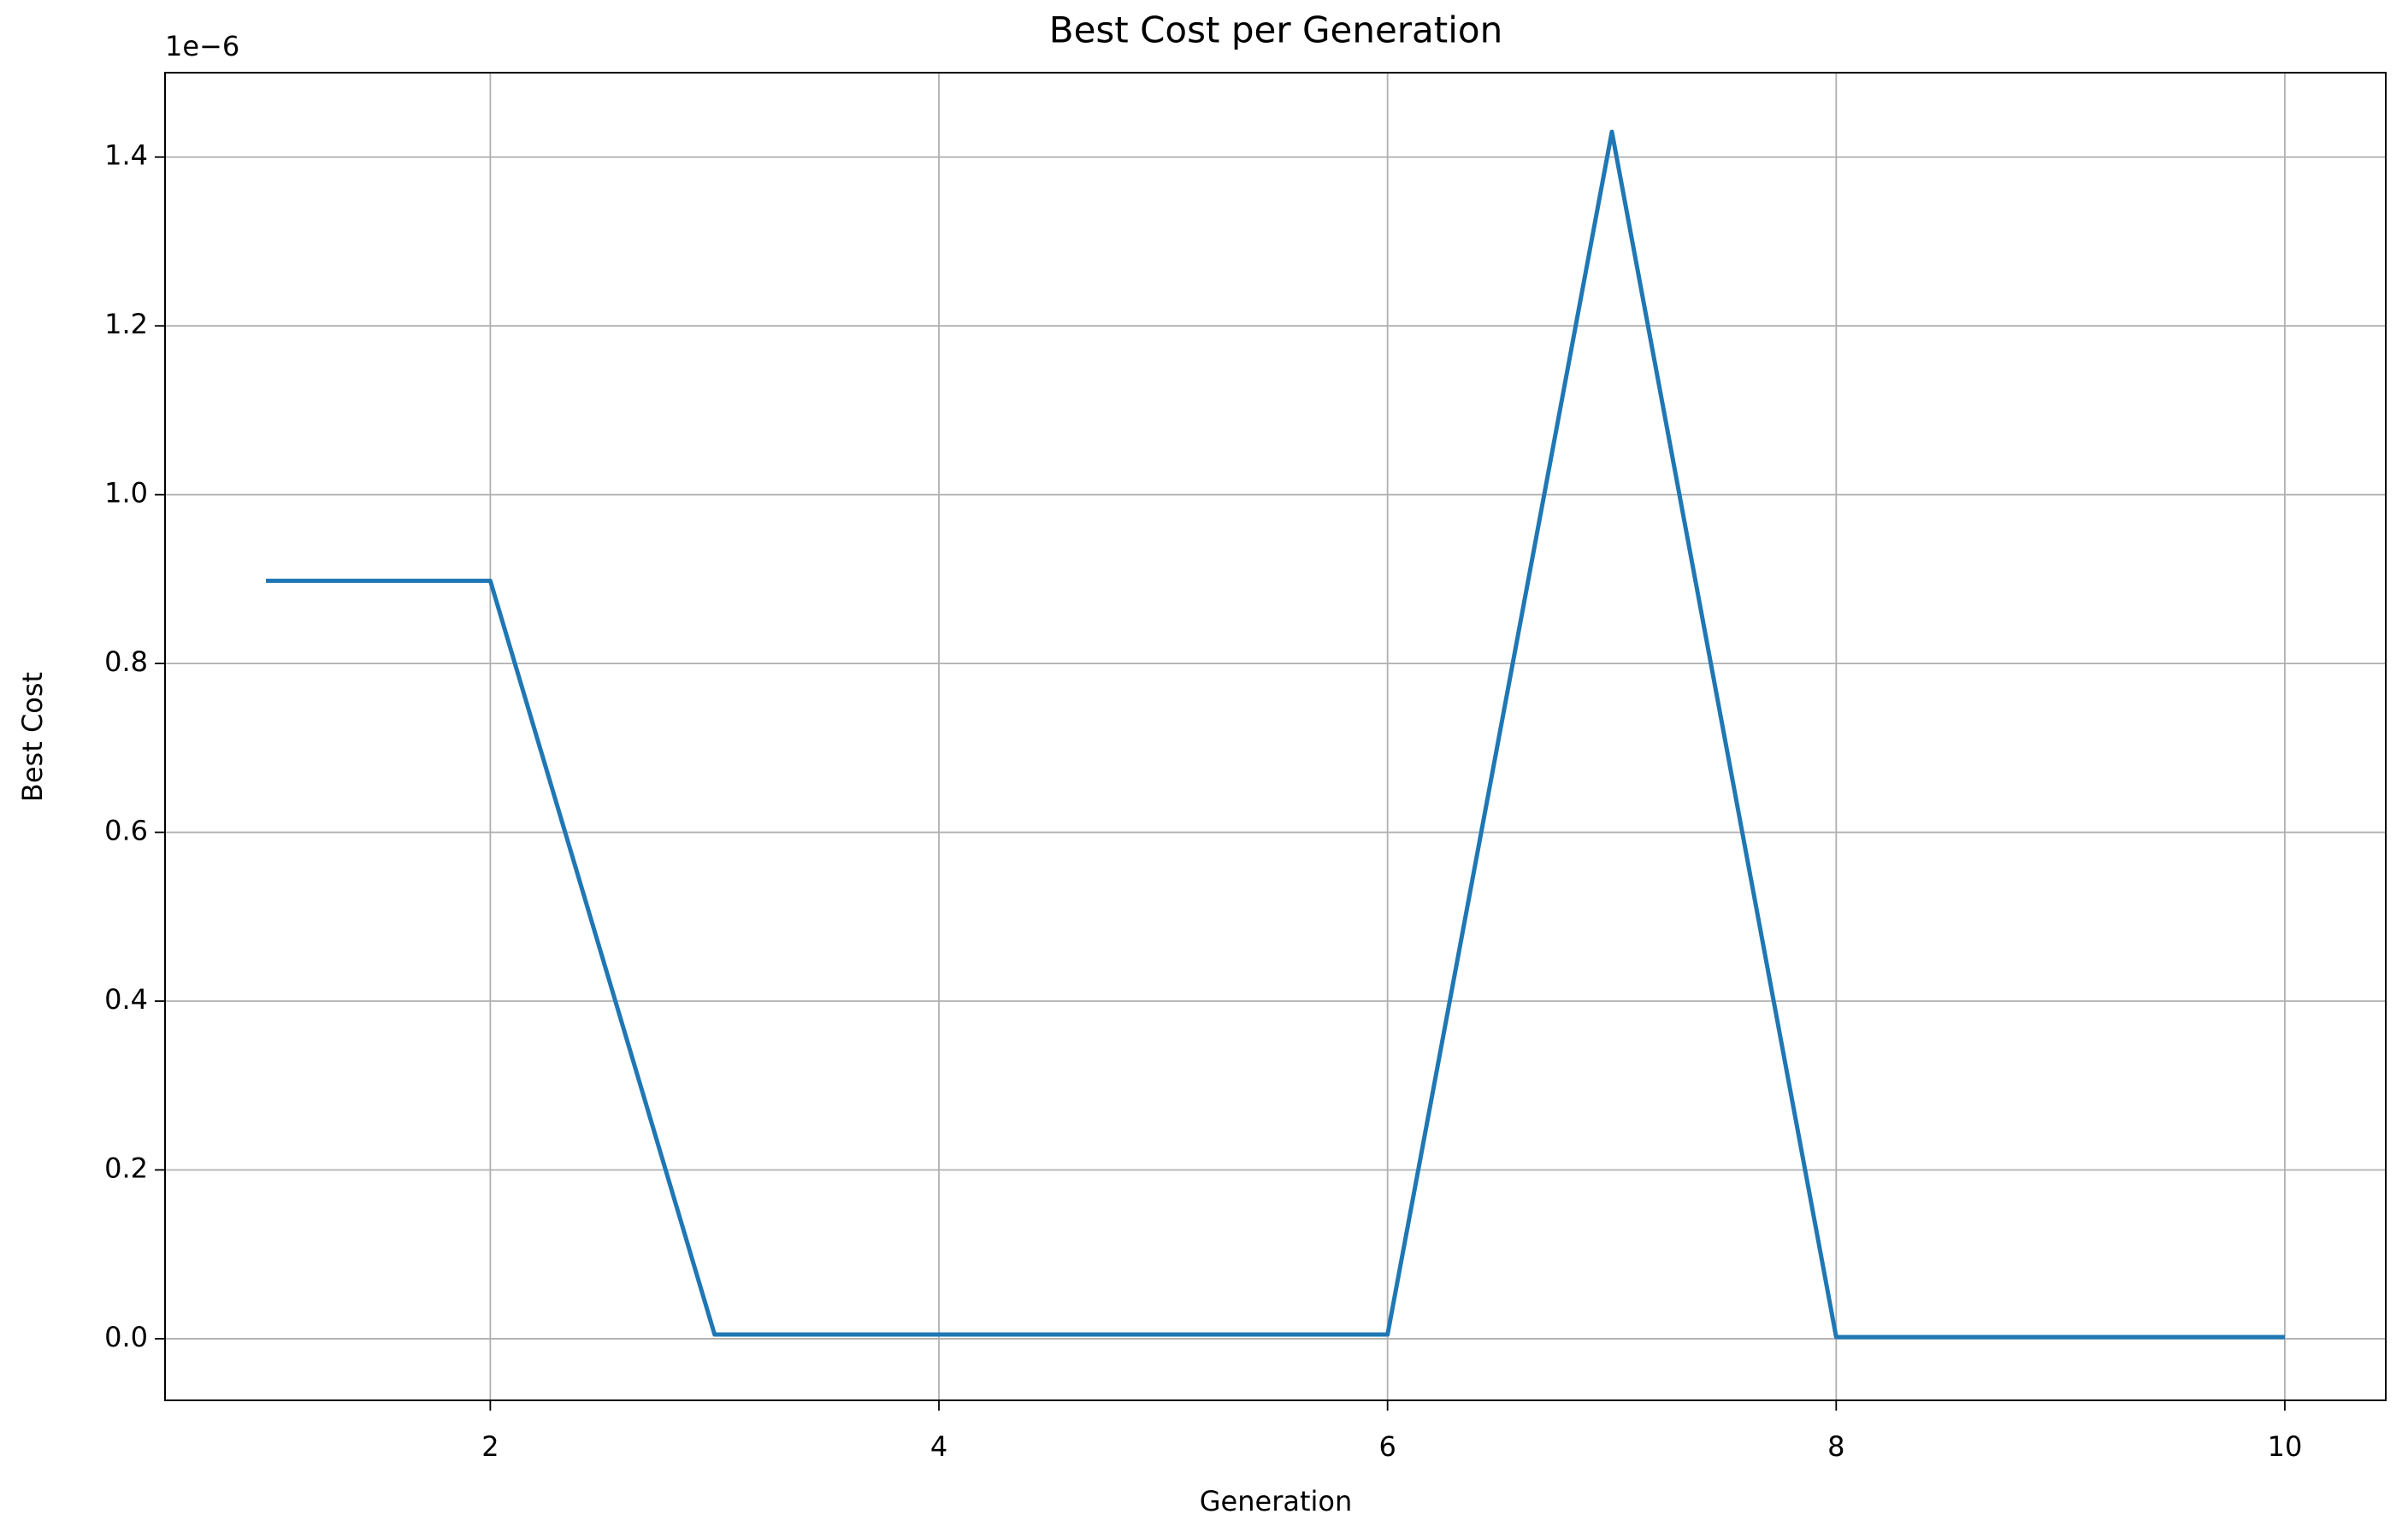  Describe the element at coordinates (126, 831) in the screenshot. I see `y-tick-label: 0.6` at that location.